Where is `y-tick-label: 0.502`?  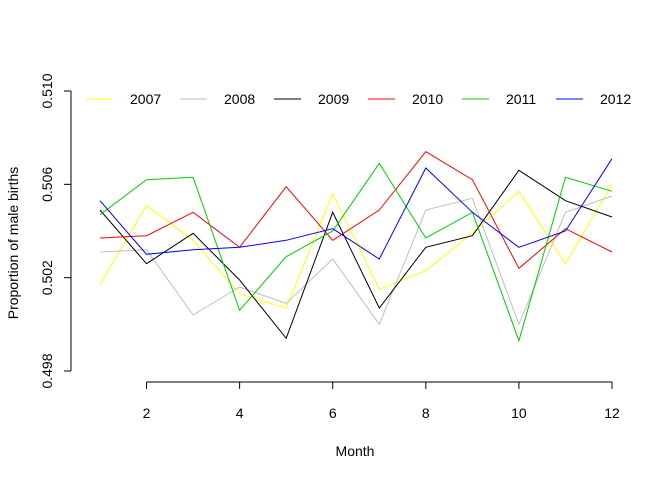
y-tick-label: 0.502 is located at coordinates (47, 277).